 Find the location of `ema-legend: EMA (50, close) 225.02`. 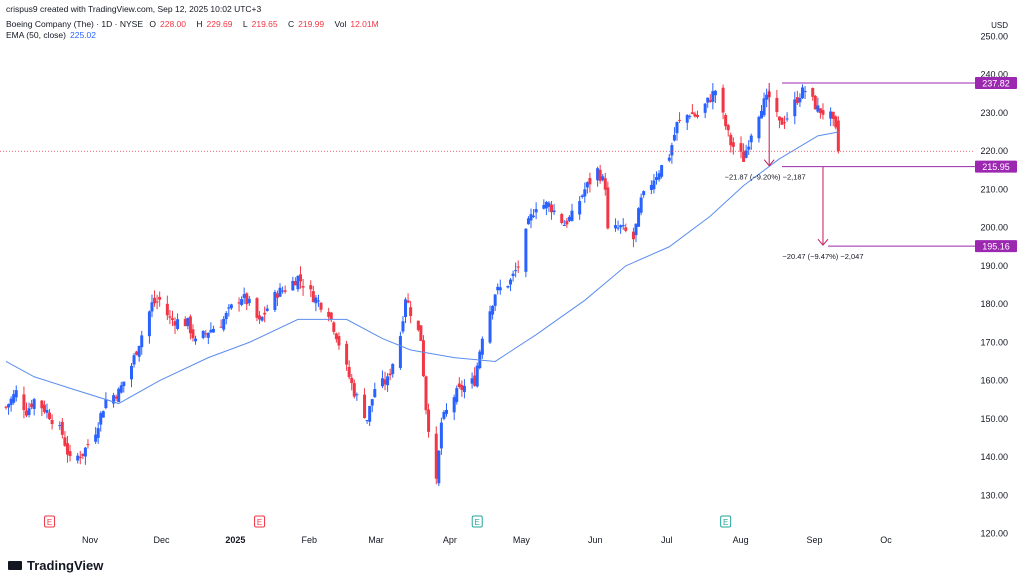

ema-legend: EMA (50, close) 225.02 is located at coordinates (51, 35).